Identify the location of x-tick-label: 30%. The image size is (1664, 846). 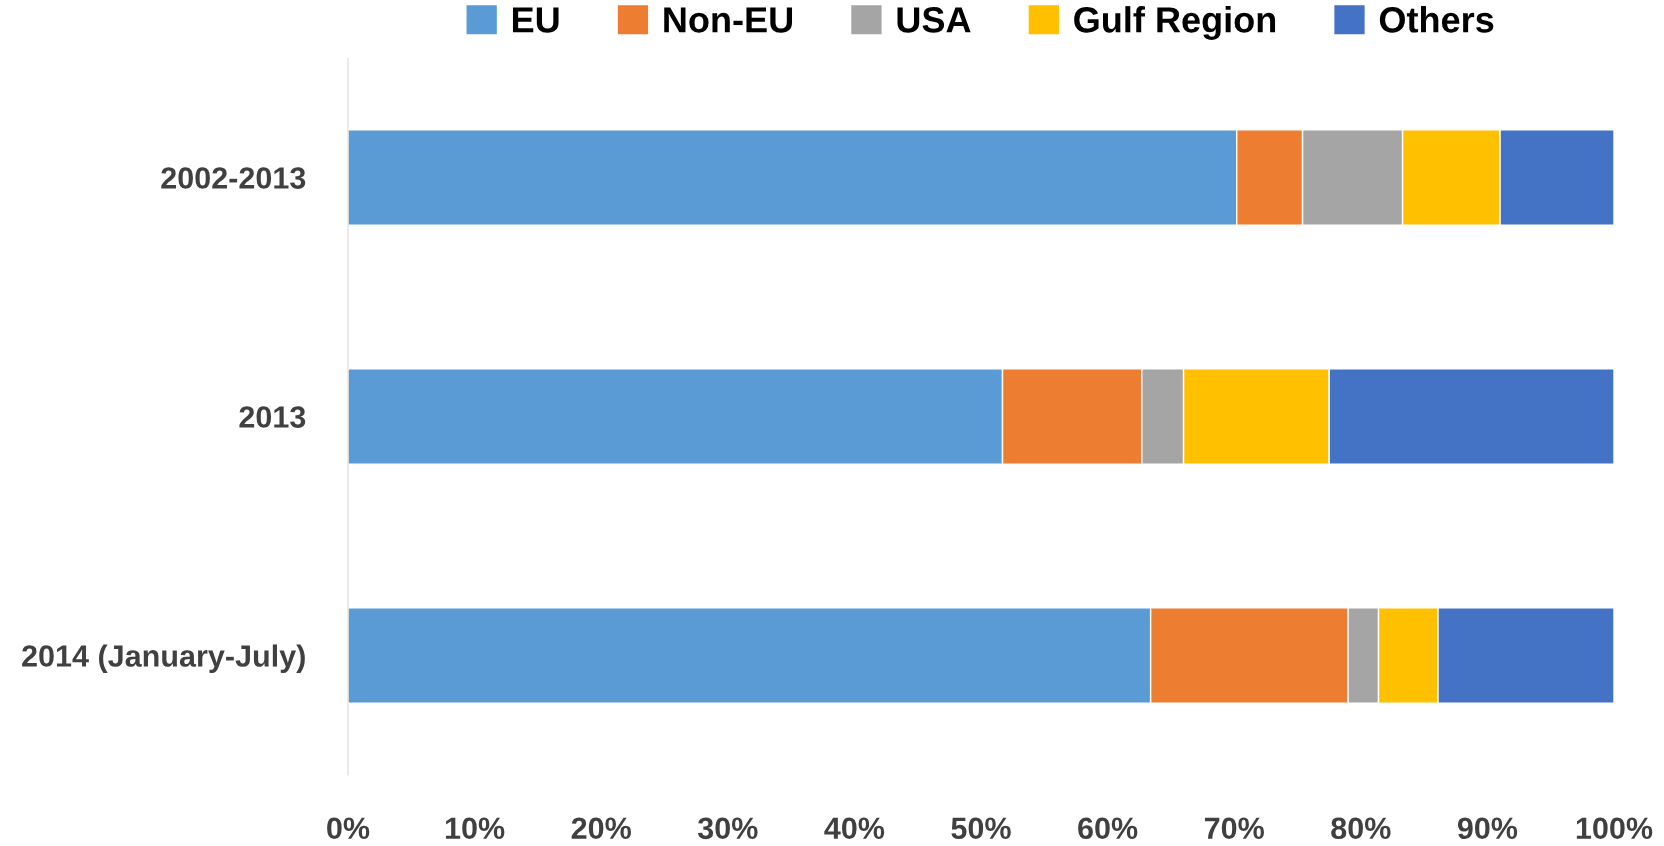
(727, 828).